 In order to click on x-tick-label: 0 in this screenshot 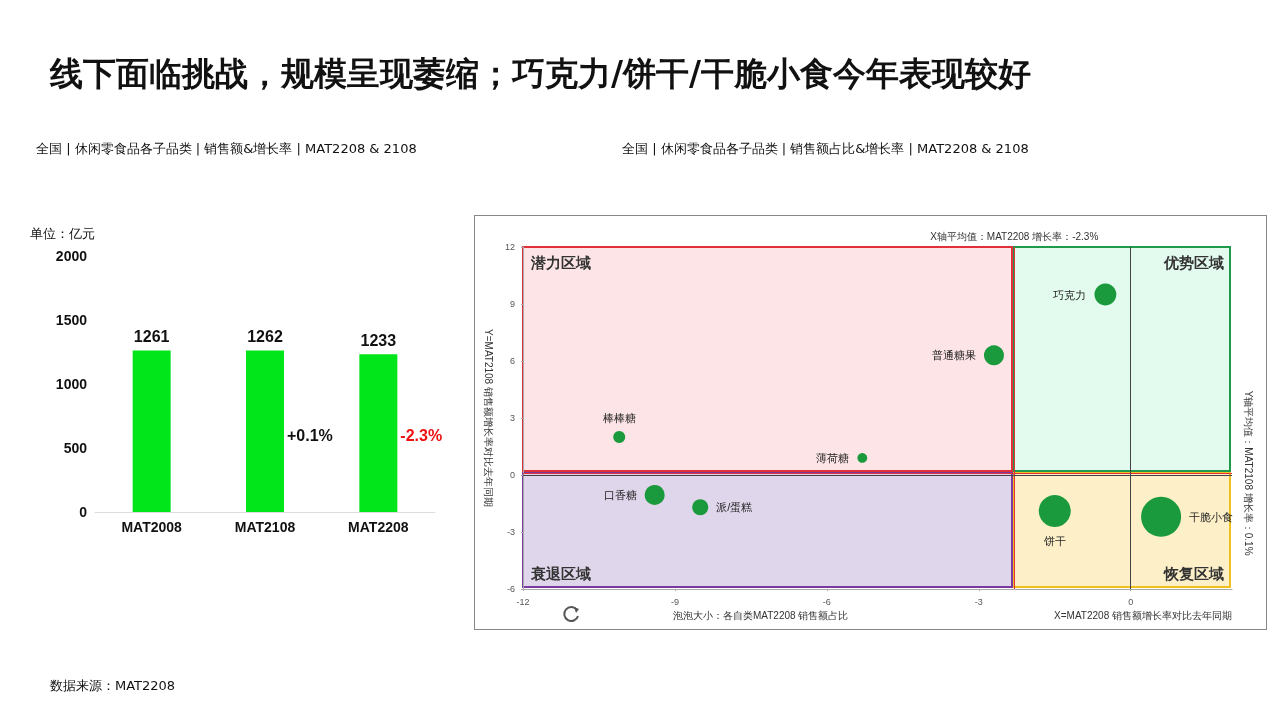, I will do `click(1131, 601)`.